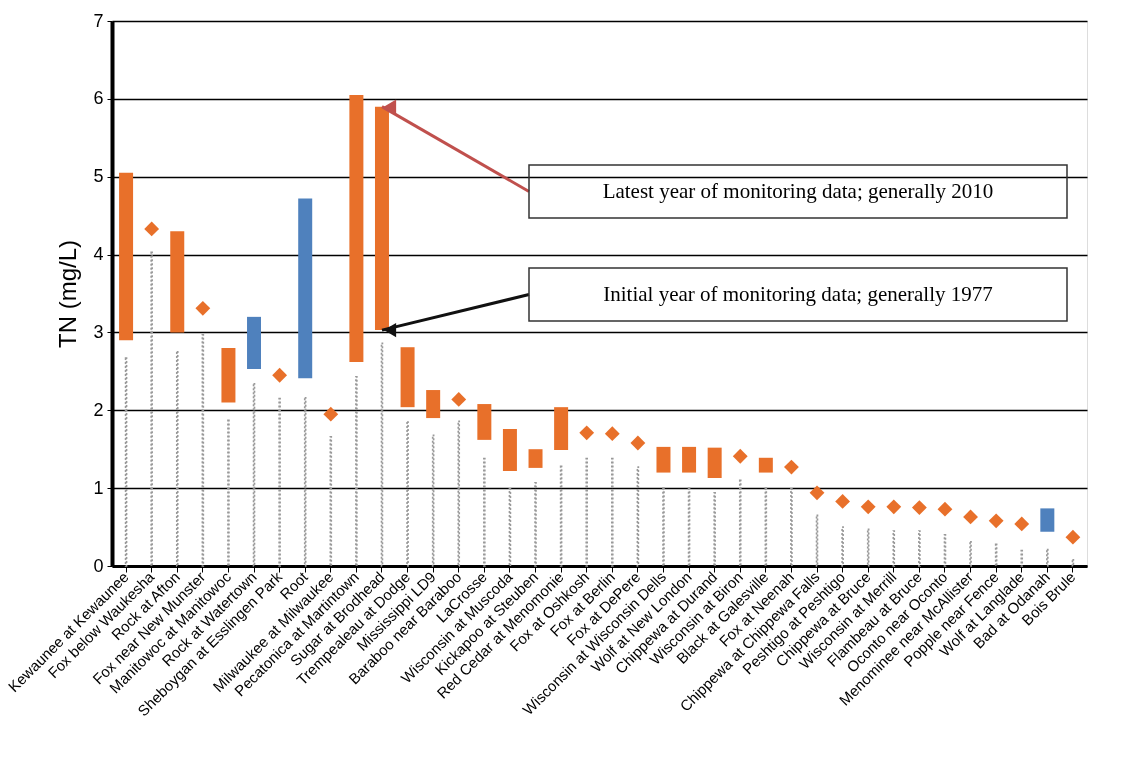 Image resolution: width=1140 pixels, height=763 pixels. What do you see at coordinates (798, 293) in the screenshot?
I see `annotation: Initial year of monitoring data; generally 1977` at bounding box center [798, 293].